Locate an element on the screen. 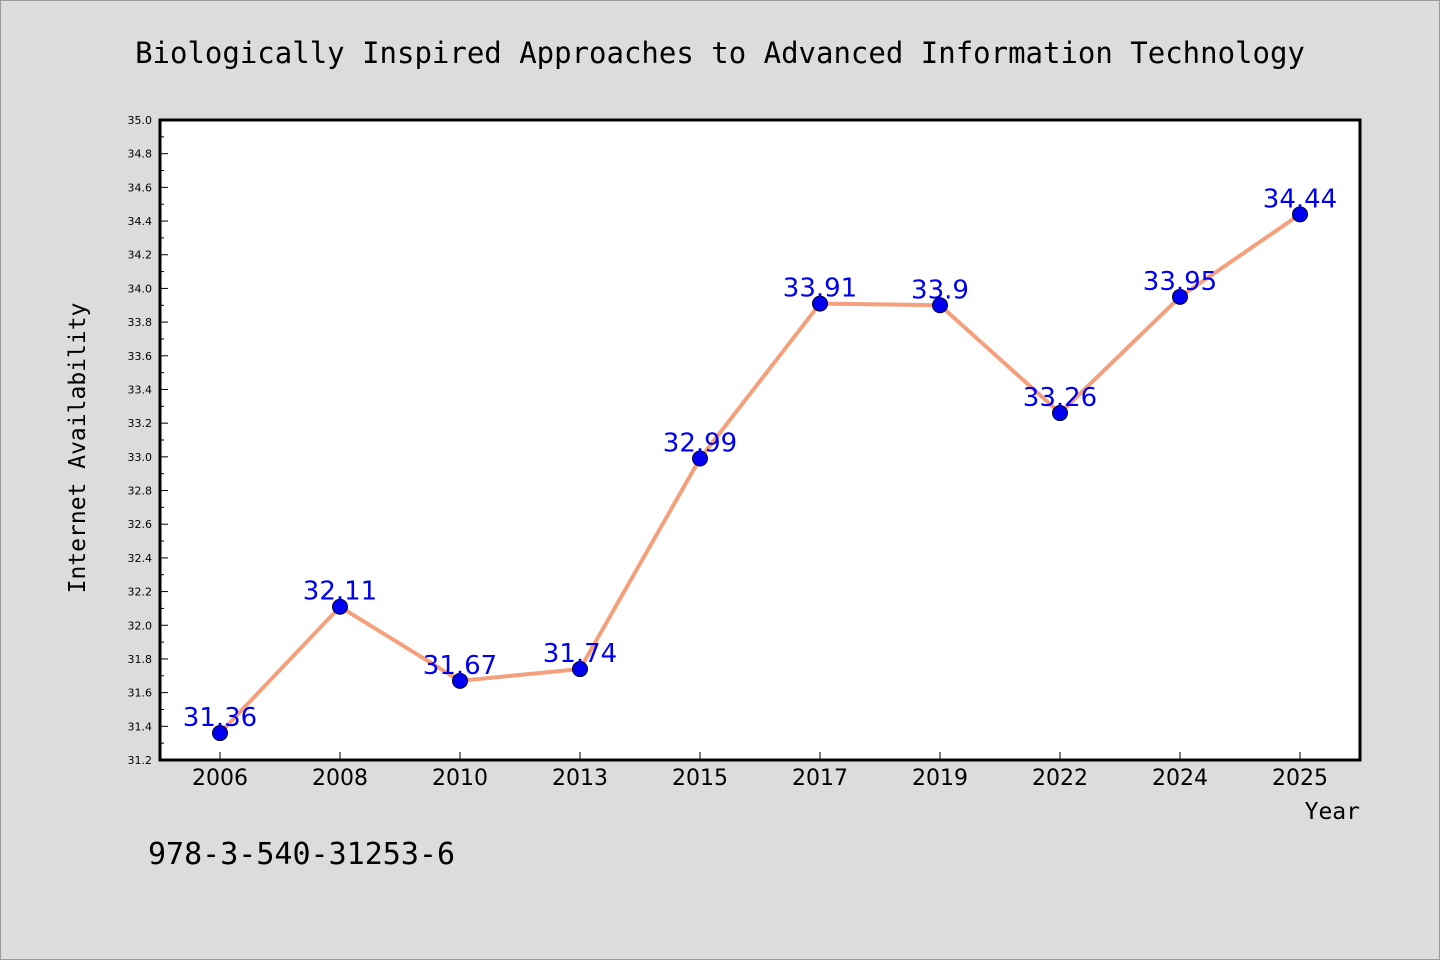 Image resolution: width=1440 pixels, height=960 pixels. data-label: 33.26 is located at coordinates (1060, 398).